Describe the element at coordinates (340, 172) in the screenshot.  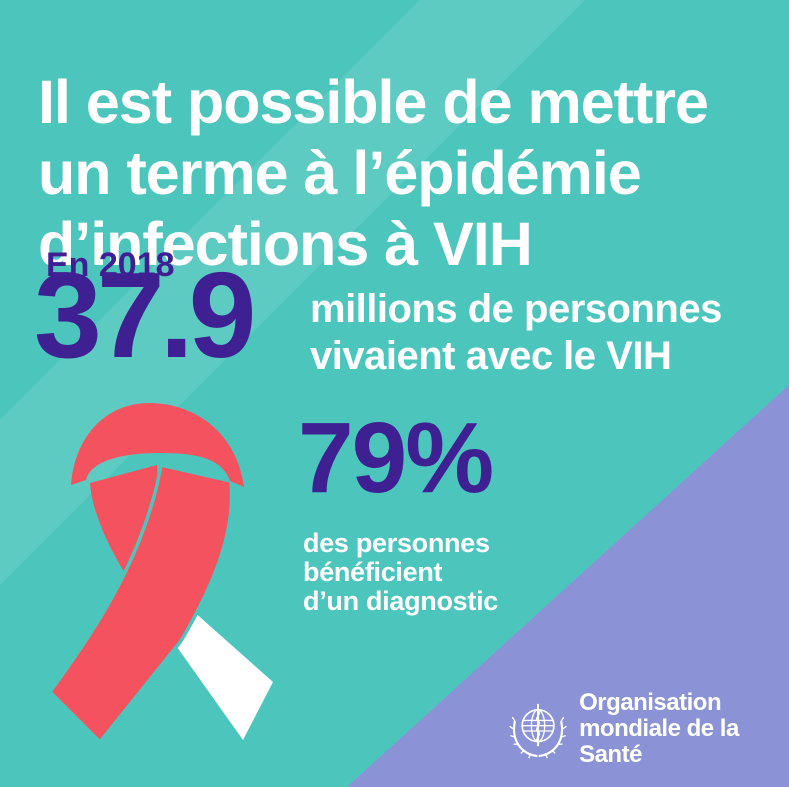
I see `title-line: un terme à l’épidémie` at that location.